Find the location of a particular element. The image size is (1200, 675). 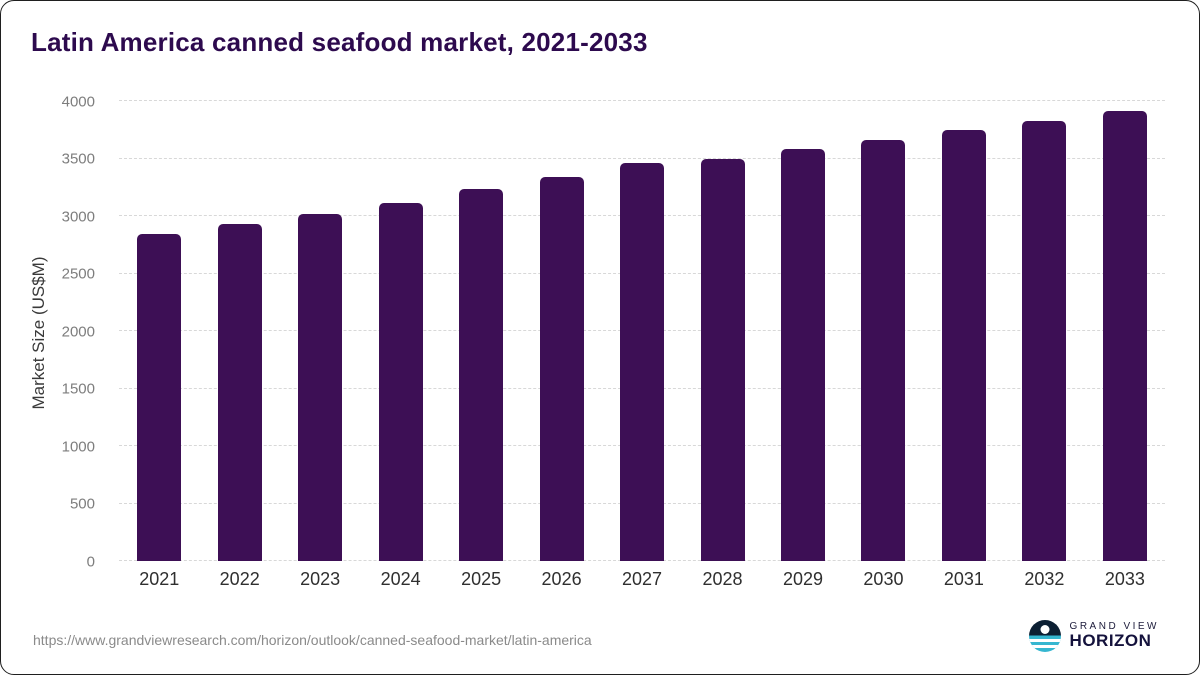

x-tick-label-2028: 2028 is located at coordinates (722, 579).